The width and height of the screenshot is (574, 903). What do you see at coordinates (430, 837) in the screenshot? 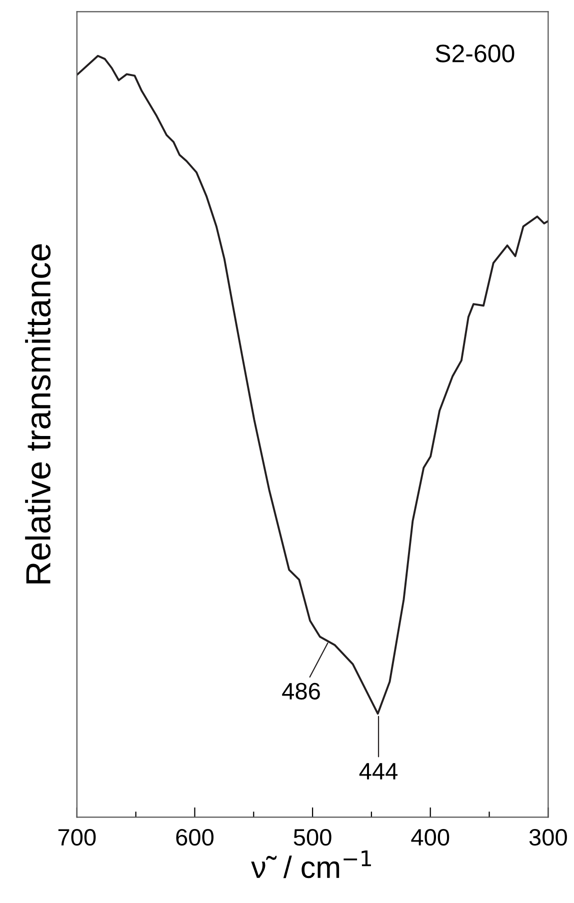
I see `x-tick-label: 400` at bounding box center [430, 837].